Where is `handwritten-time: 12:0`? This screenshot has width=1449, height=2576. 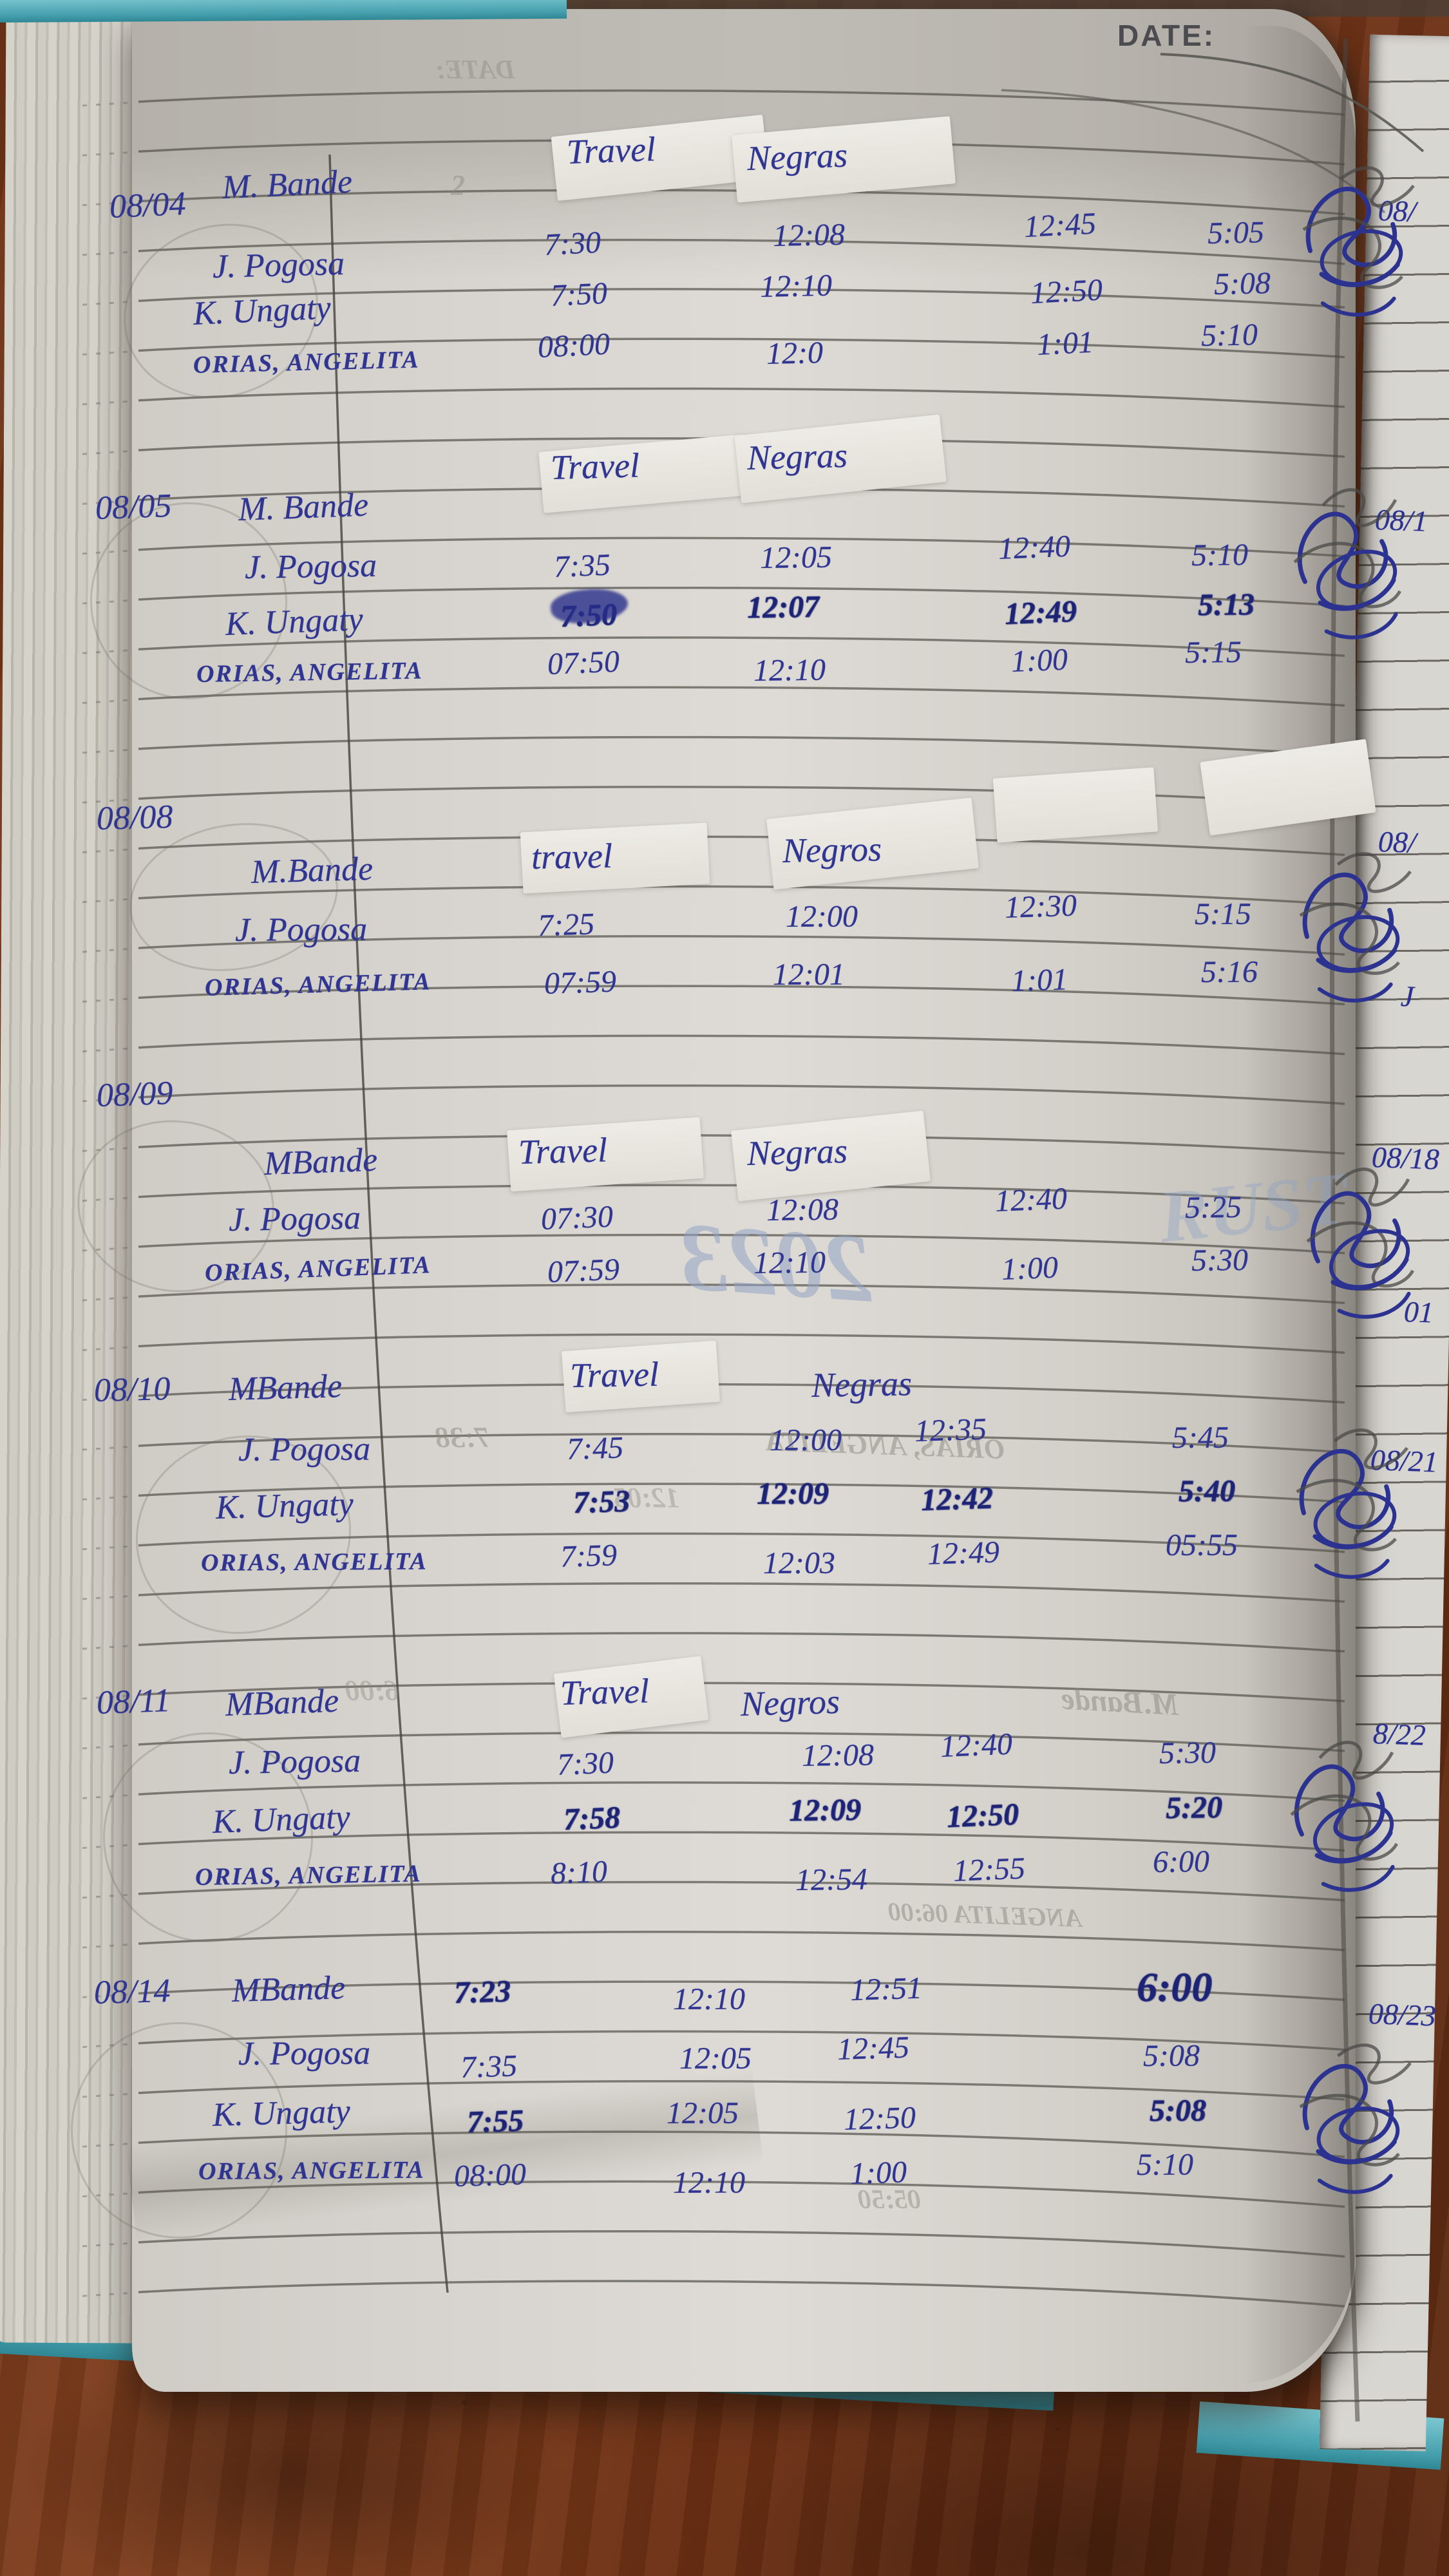 handwritten-time: 12:0 is located at coordinates (795, 353).